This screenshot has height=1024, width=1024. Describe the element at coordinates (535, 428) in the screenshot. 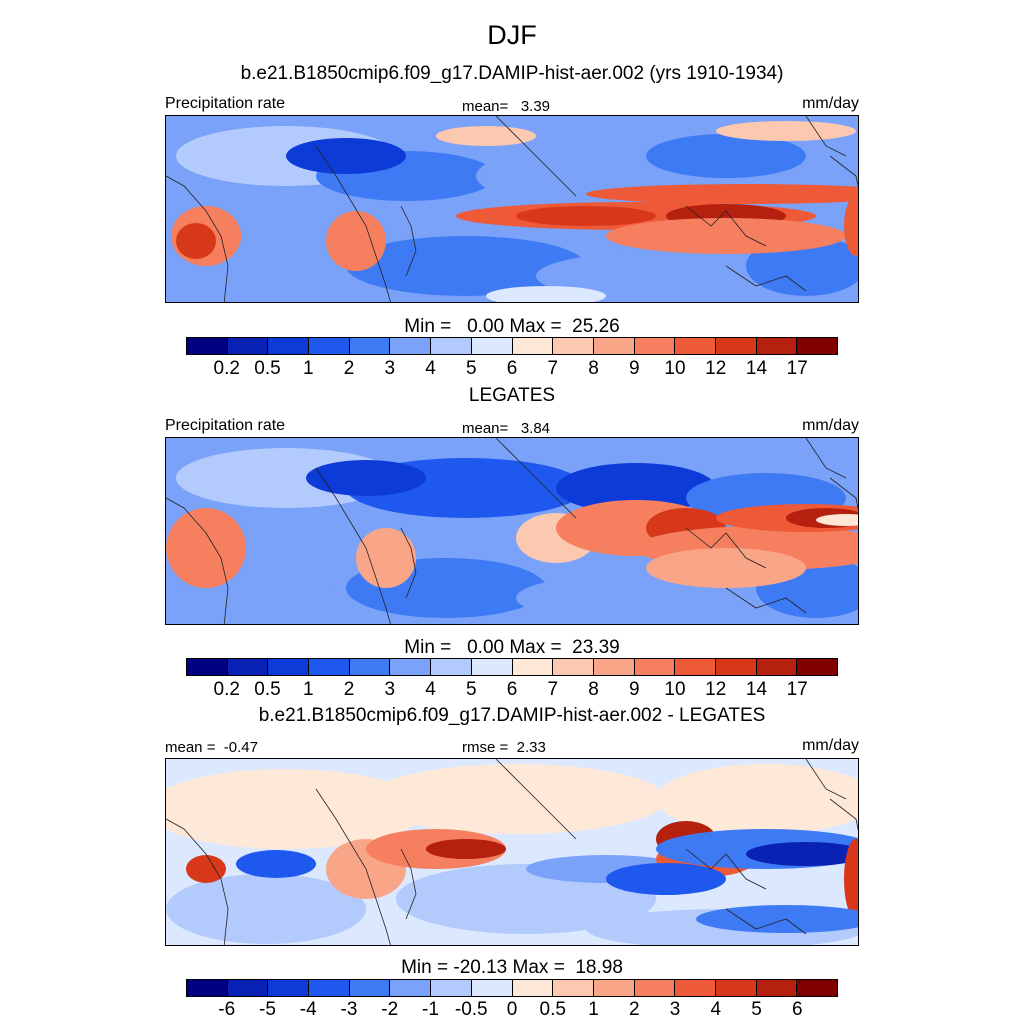

I see `panel2-mean-value: 3.84` at that location.